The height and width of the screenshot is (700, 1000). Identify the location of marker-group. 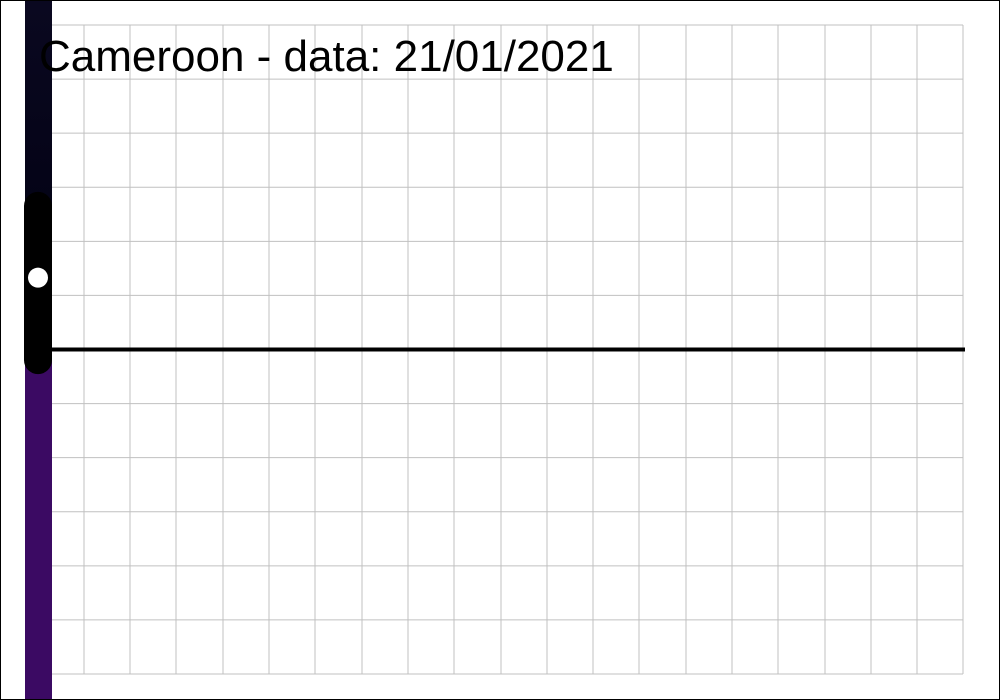
(38, 277).